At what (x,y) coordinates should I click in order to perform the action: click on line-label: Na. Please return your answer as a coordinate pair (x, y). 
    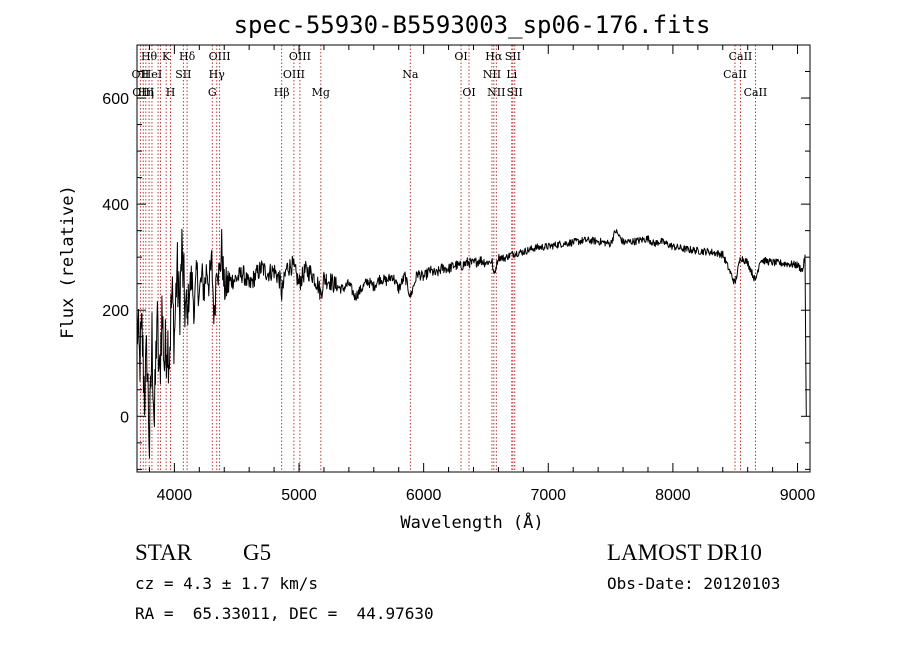
    Looking at the image, I should click on (410, 74).